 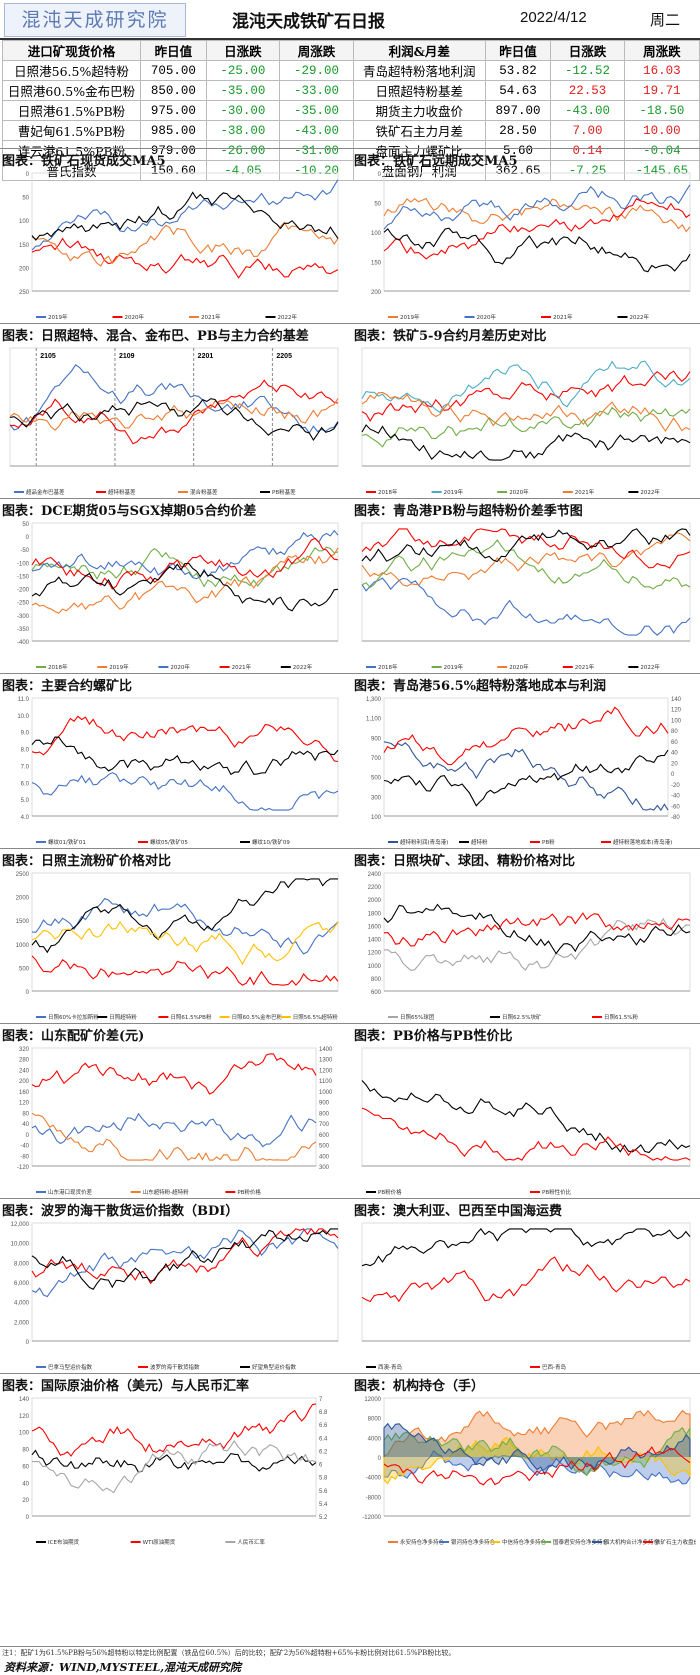 I want to click on cell-week: 19.71, so click(x=661, y=90).